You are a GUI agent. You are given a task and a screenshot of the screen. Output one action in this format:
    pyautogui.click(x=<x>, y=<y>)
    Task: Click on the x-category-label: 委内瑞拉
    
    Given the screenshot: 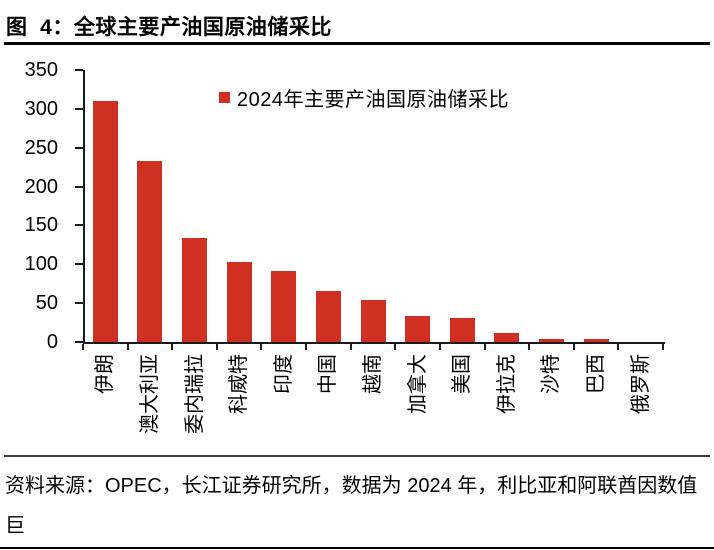 What is the action you would take?
    pyautogui.click(x=194, y=394)
    